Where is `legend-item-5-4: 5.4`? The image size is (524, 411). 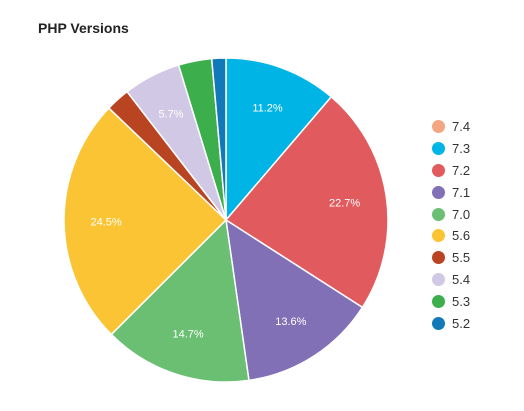 legend-item-5-4: 5.4 is located at coordinates (451, 280).